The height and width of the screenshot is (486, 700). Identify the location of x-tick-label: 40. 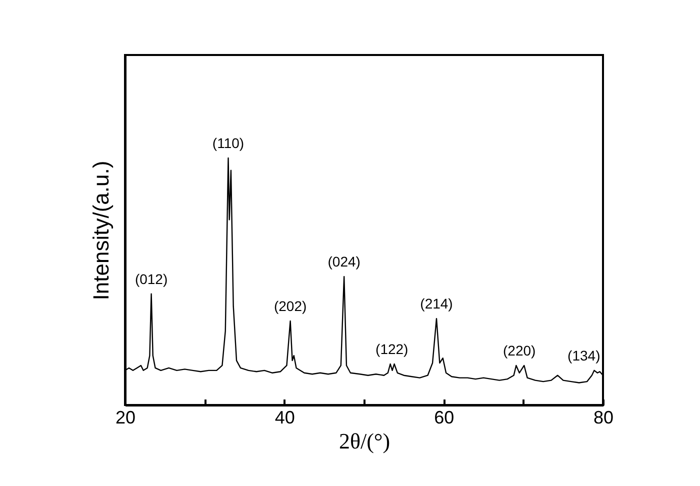
(284, 418).